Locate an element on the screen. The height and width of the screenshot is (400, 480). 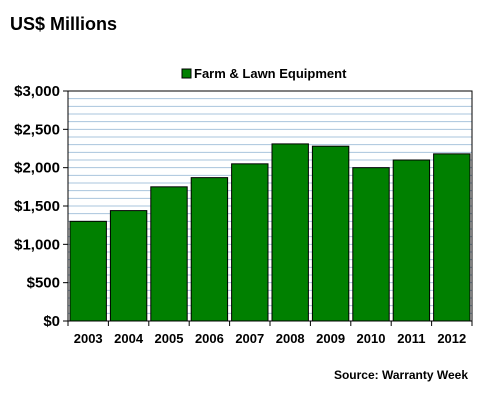
y-tick-label: $3,000 is located at coordinates (37, 91).